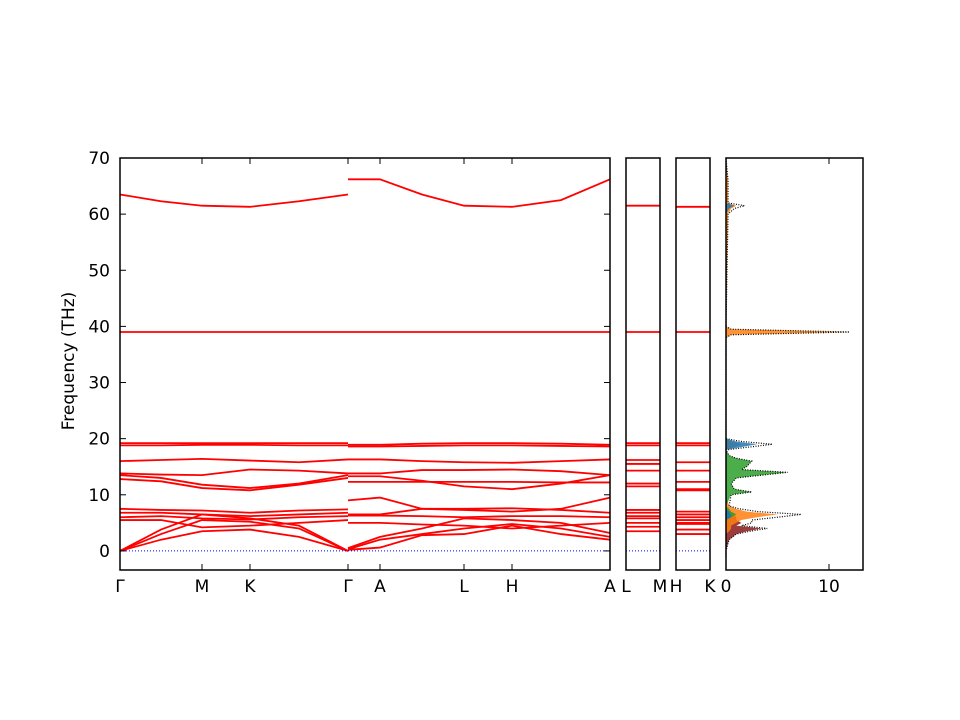 The image size is (960, 720). Describe the element at coordinates (99, 215) in the screenshot. I see `y-tick-label: 60` at that location.